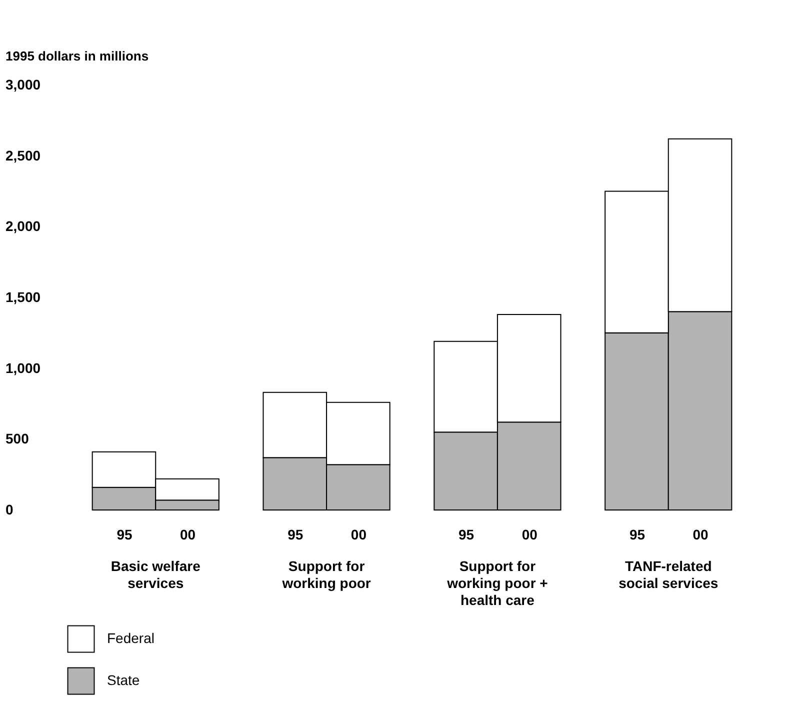 The image size is (798, 704). What do you see at coordinates (10, 510) in the screenshot?
I see `y-tick-label: 0` at bounding box center [10, 510].